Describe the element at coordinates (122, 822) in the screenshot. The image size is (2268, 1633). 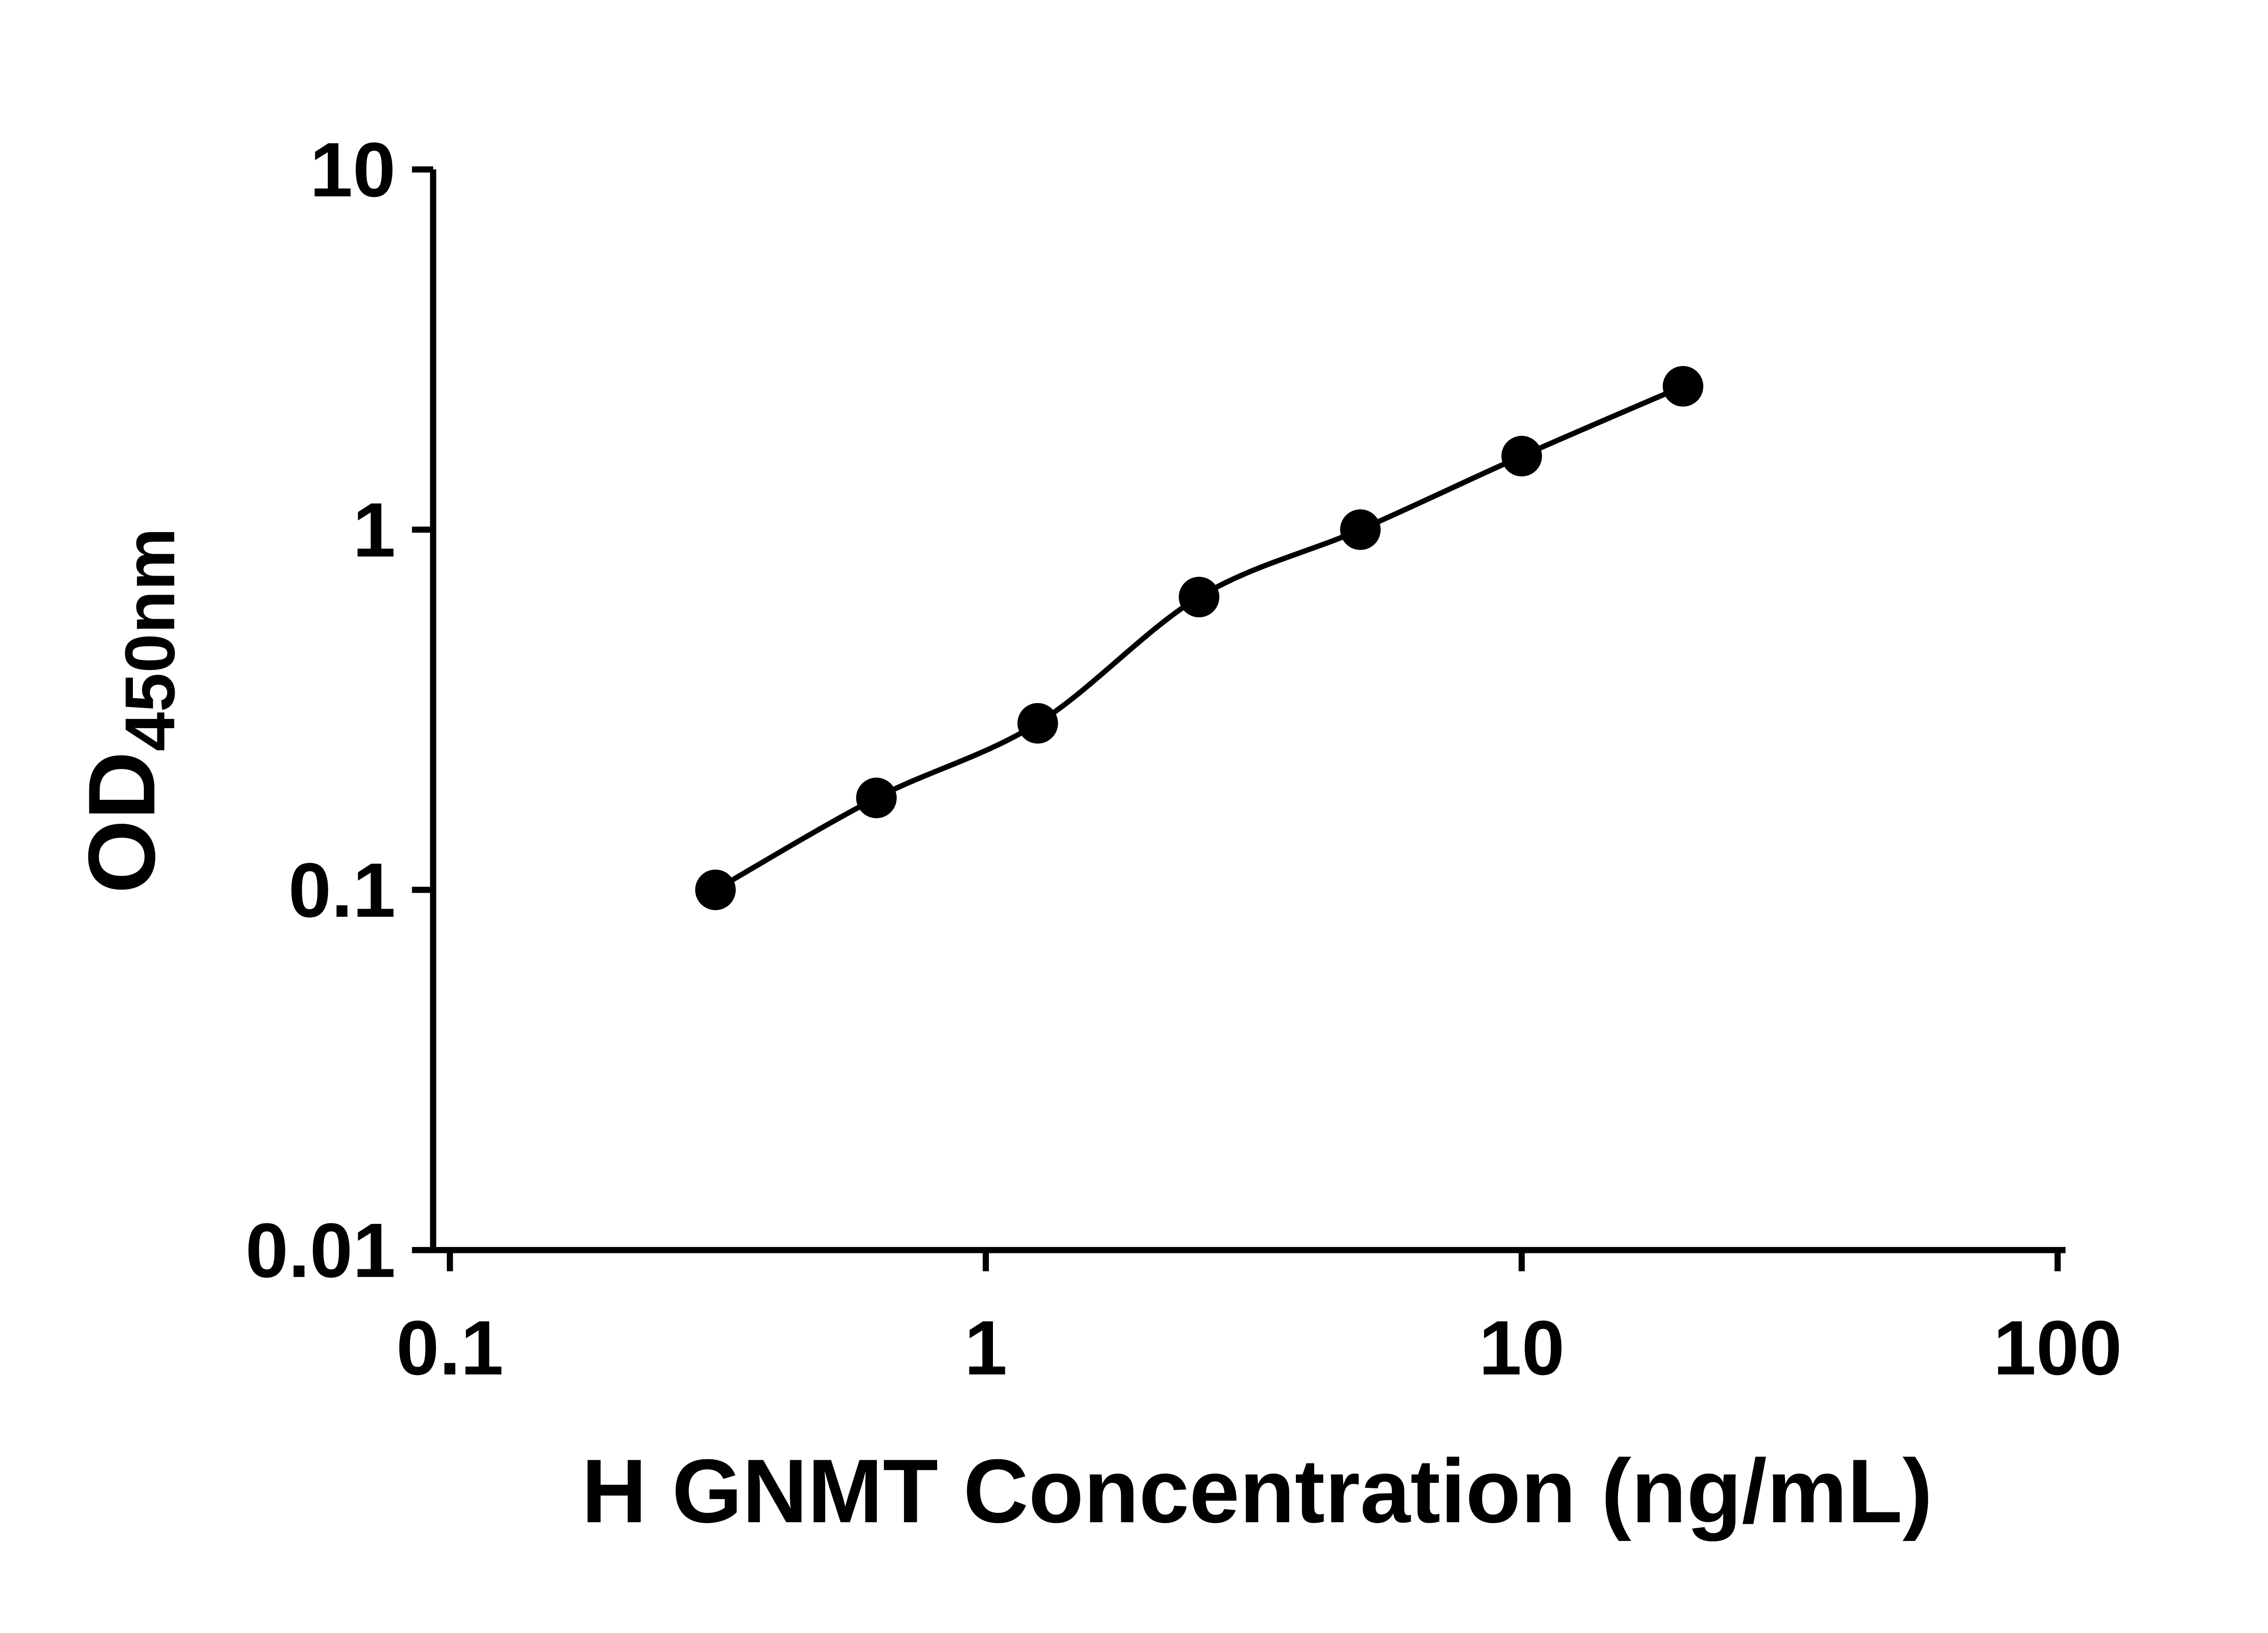
I see `y-axis-title-main: OD` at that location.